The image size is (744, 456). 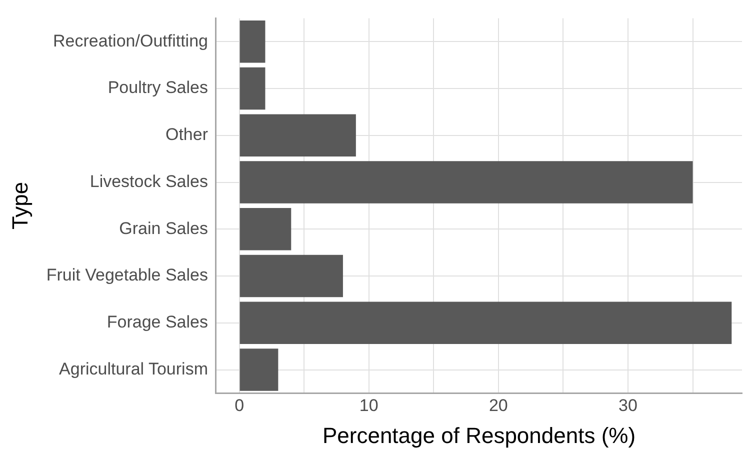 I want to click on y-tick-label: Livestock Sales, so click(x=149, y=181).